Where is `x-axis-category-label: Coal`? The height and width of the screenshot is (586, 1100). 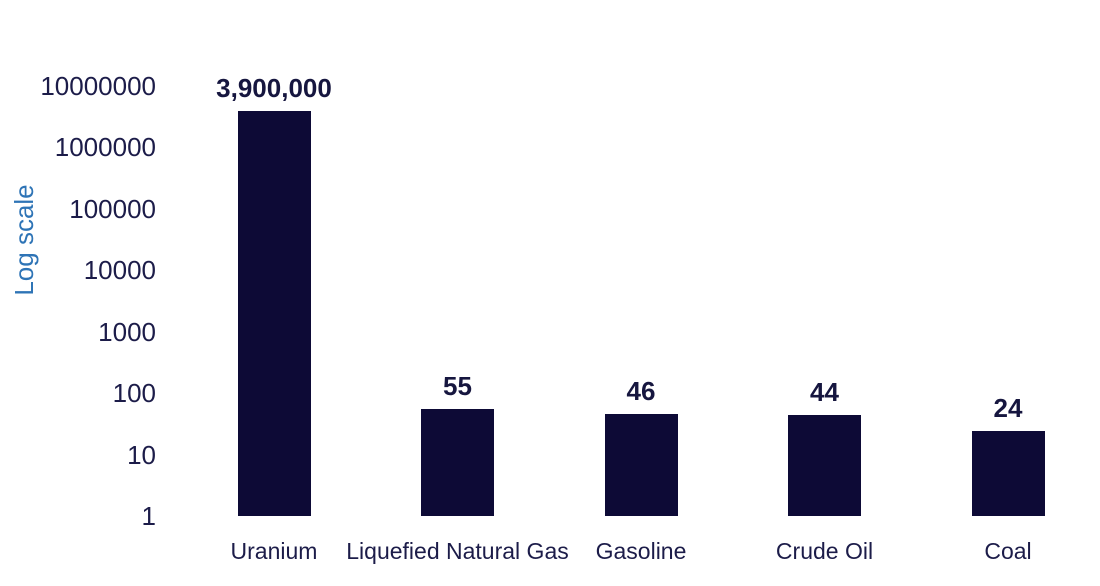 x-axis-category-label: Coal is located at coordinates (1008, 551).